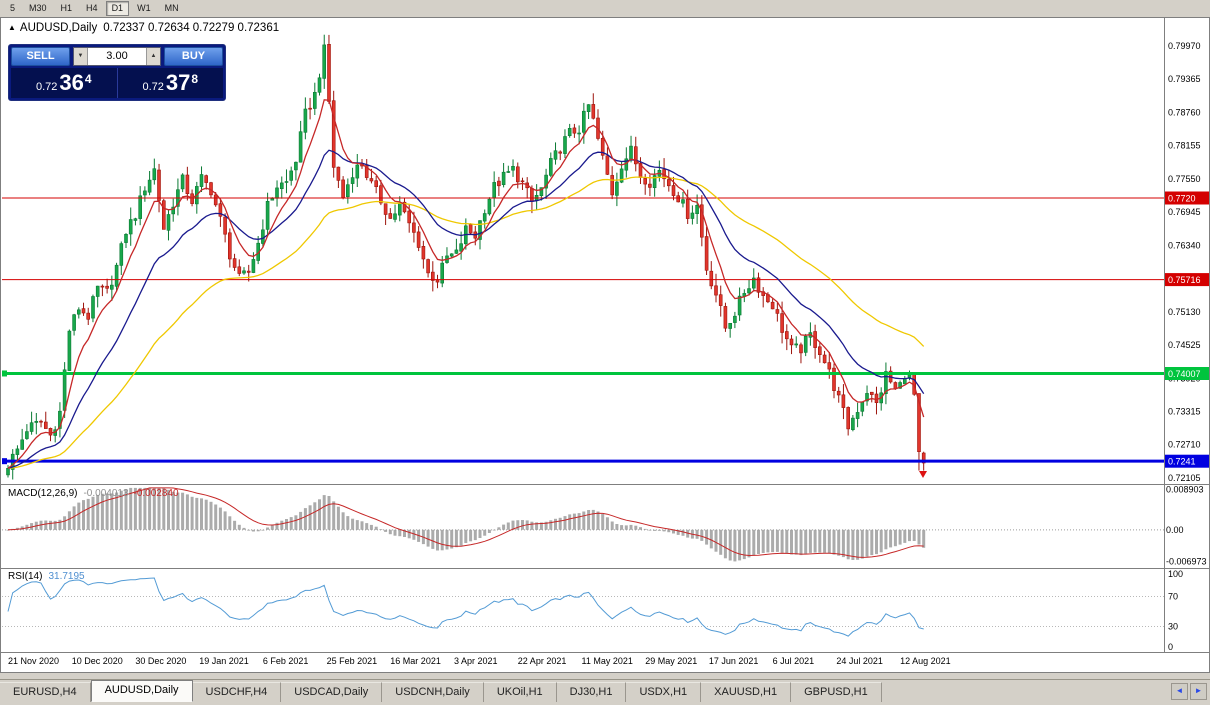 The width and height of the screenshot is (1210, 705). Describe the element at coordinates (925, 661) in the screenshot. I see `date-axis-label: 12 Aug 2021` at that location.